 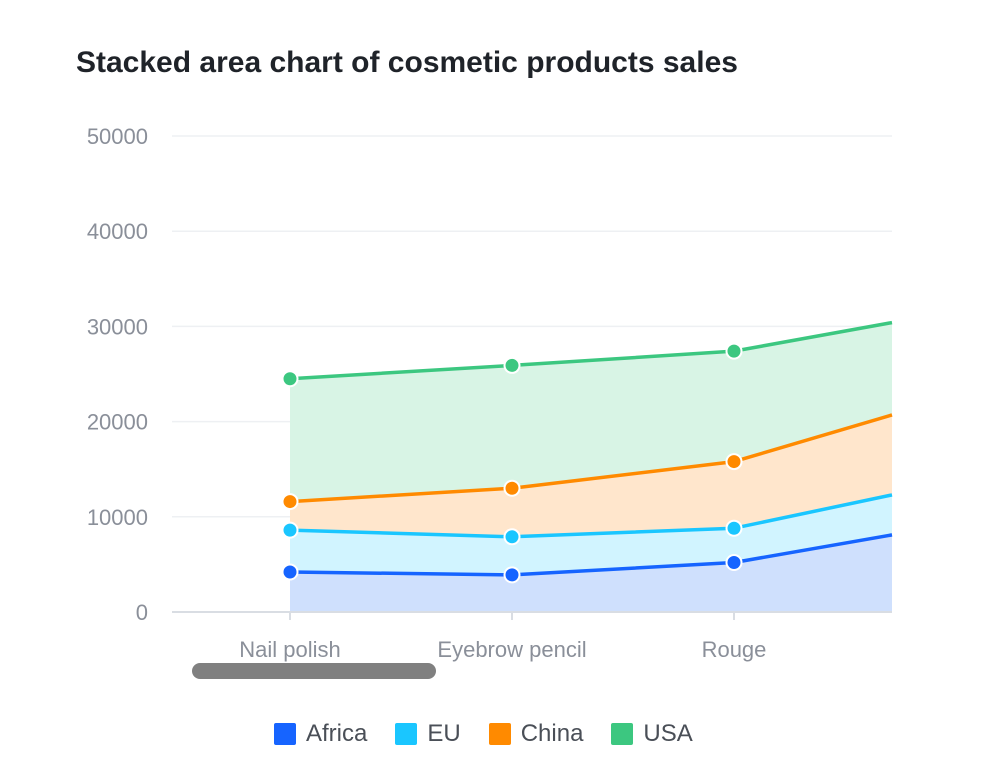 I want to click on area-africa, so click(x=591, y=573).